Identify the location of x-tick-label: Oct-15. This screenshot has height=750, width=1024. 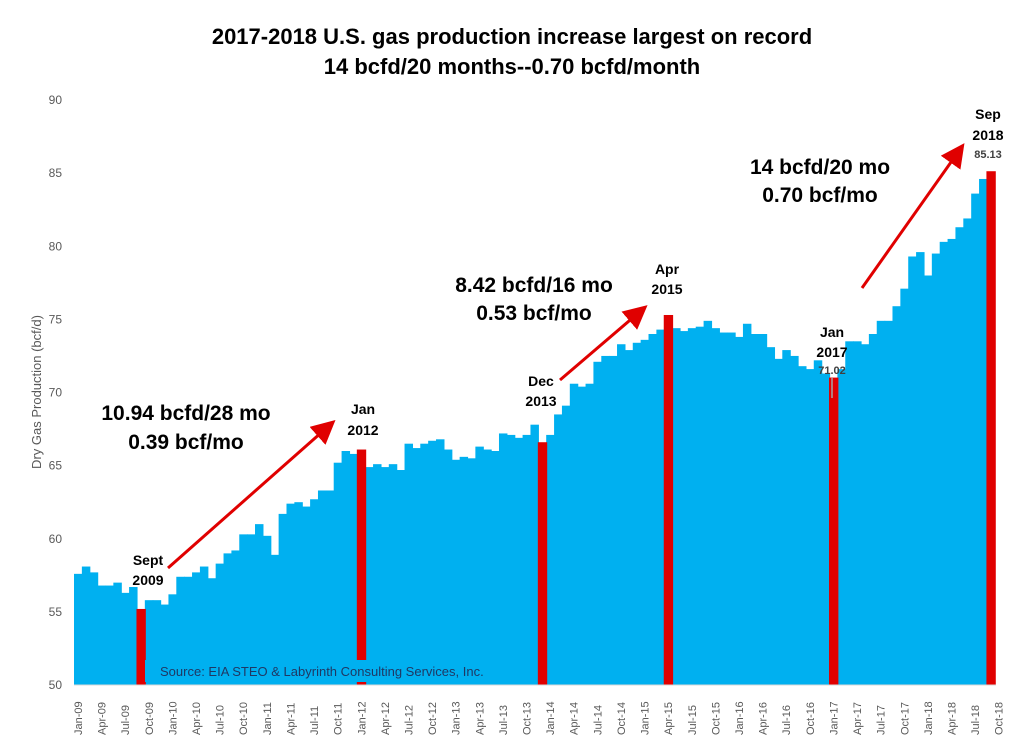
(716, 718).